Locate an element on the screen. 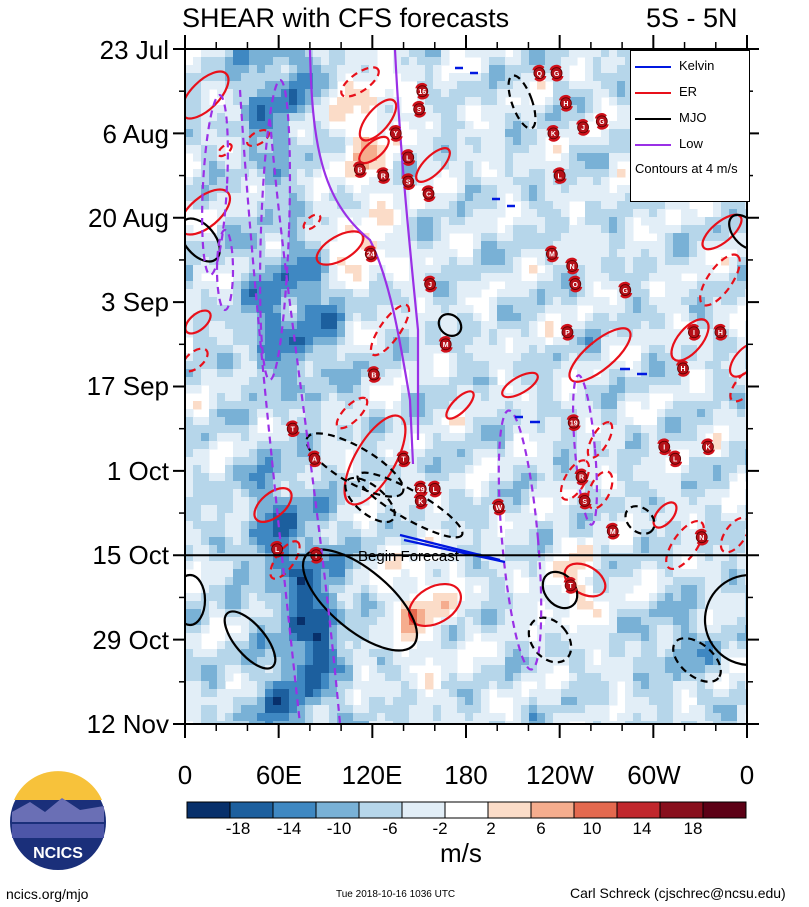 The height and width of the screenshot is (907, 809). ncics-logo-icon is located at coordinates (58, 820).